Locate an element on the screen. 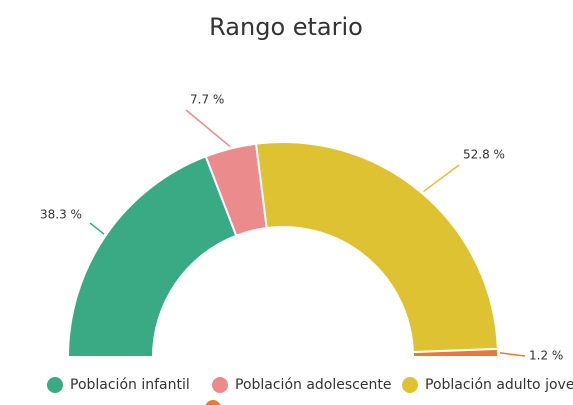  chart-title: Rango etario is located at coordinates (286, 27).